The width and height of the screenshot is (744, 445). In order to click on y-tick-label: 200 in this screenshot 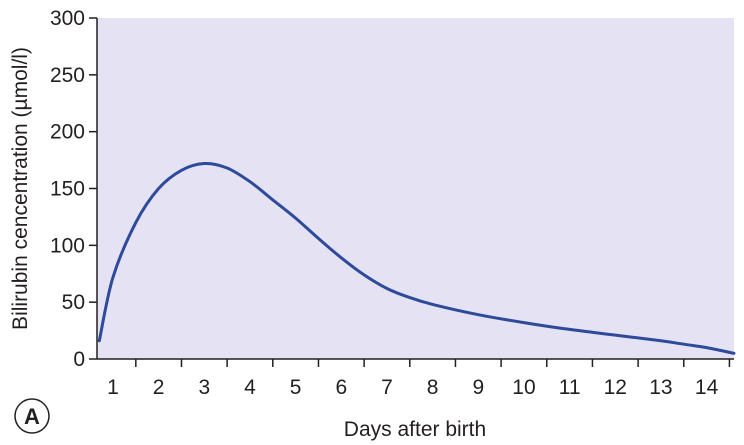, I will do `click(67, 132)`.